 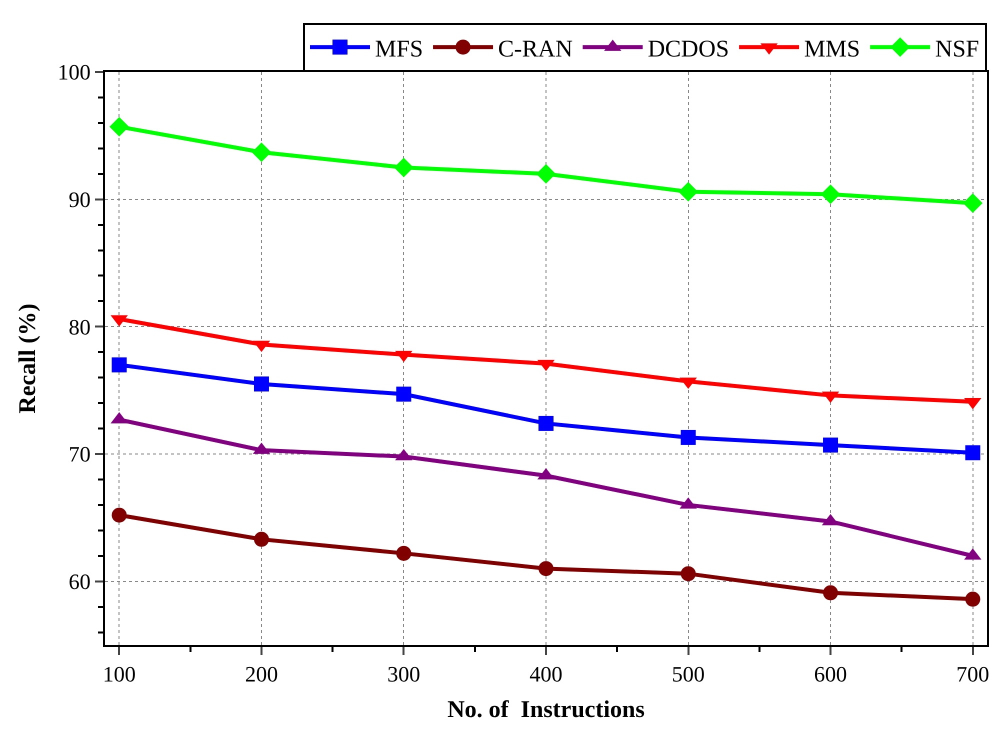 I want to click on legend-label: NSF, so click(x=957, y=49).